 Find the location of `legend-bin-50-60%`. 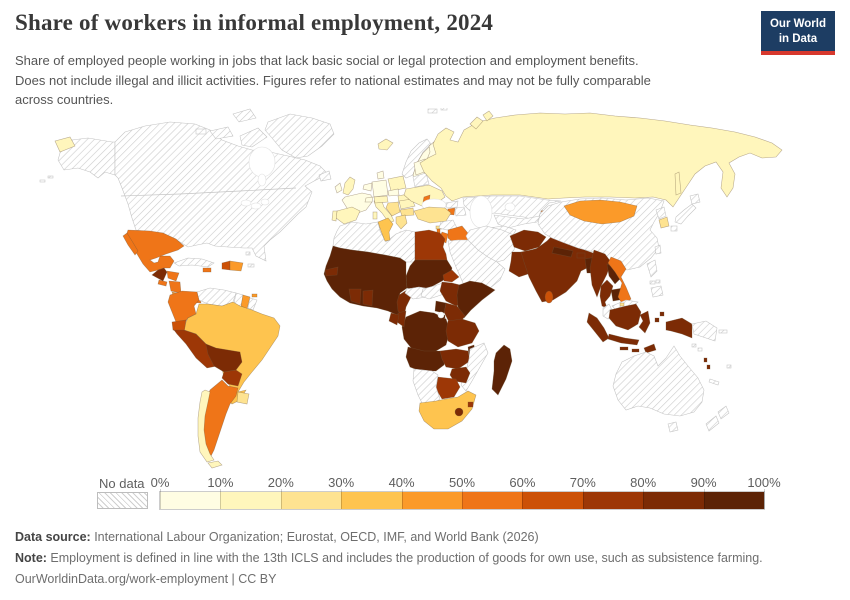

legend-bin-50-60% is located at coordinates (492, 500).